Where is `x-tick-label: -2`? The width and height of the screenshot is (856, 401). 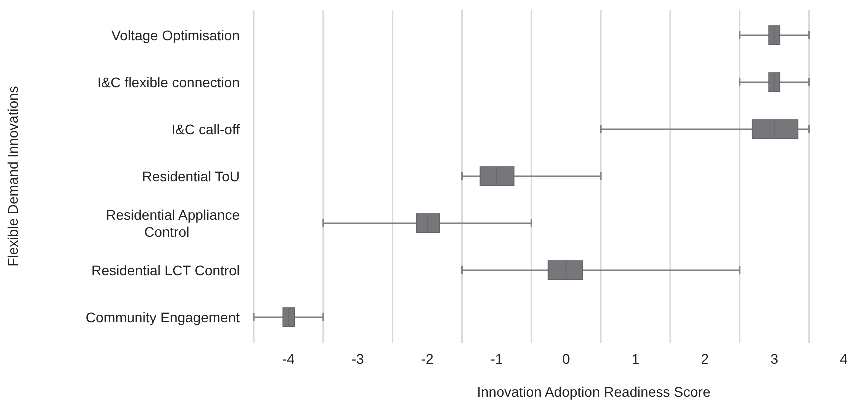
x-tick-label: -2 is located at coordinates (427, 359).